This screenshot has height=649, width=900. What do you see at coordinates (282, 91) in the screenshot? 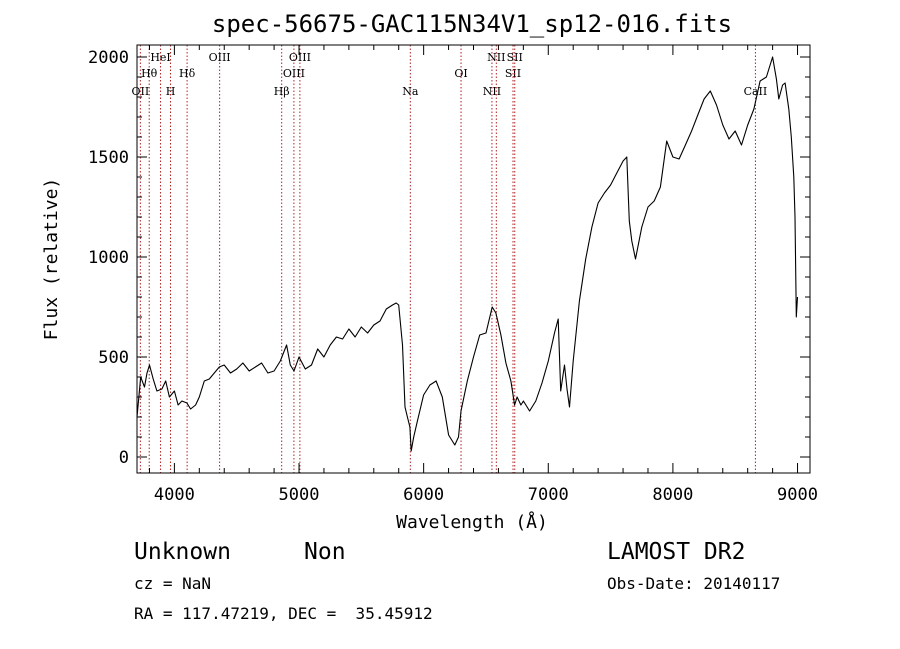
I see `line-marker-label: Hβ` at bounding box center [282, 91].